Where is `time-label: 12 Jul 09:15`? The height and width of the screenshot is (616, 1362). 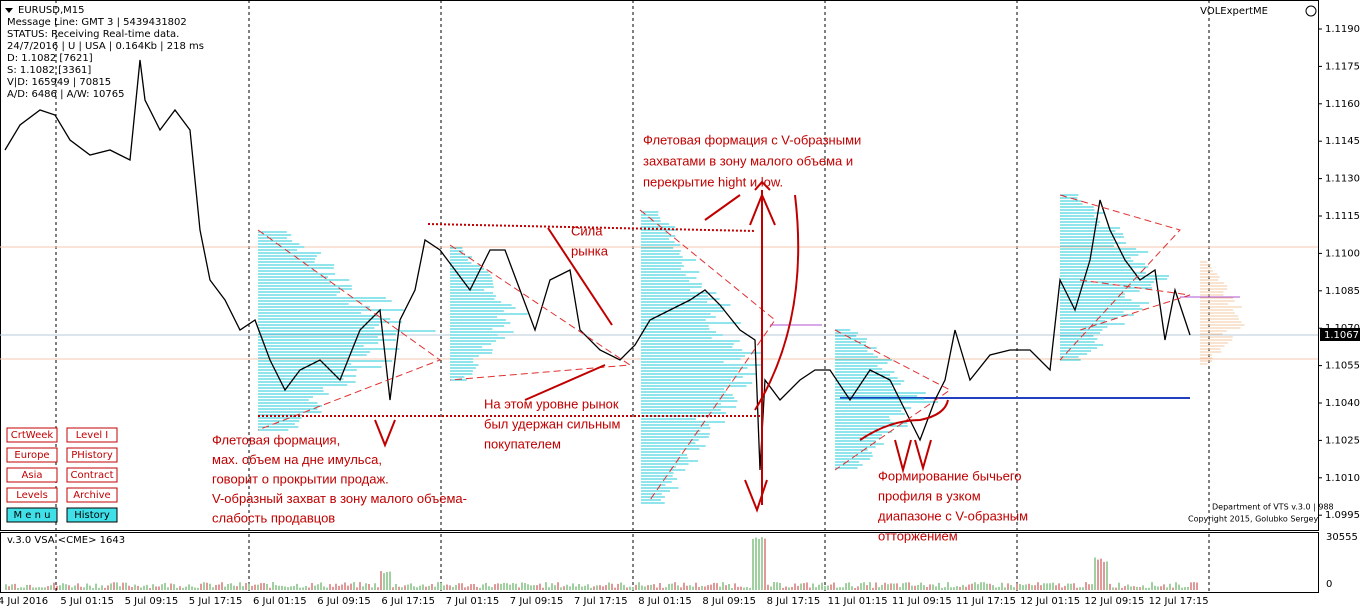 time-label: 12 Jul 09:15 is located at coordinates (1114, 601).